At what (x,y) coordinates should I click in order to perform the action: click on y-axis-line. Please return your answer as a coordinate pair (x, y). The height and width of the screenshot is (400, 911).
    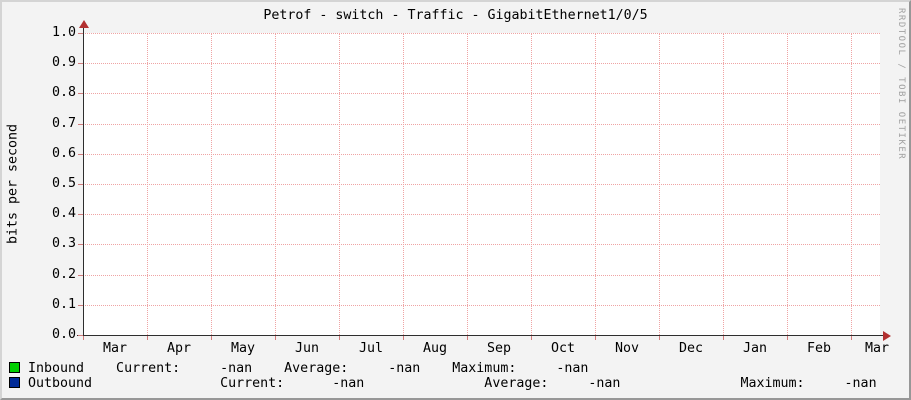
    Looking at the image, I should click on (83, 181).